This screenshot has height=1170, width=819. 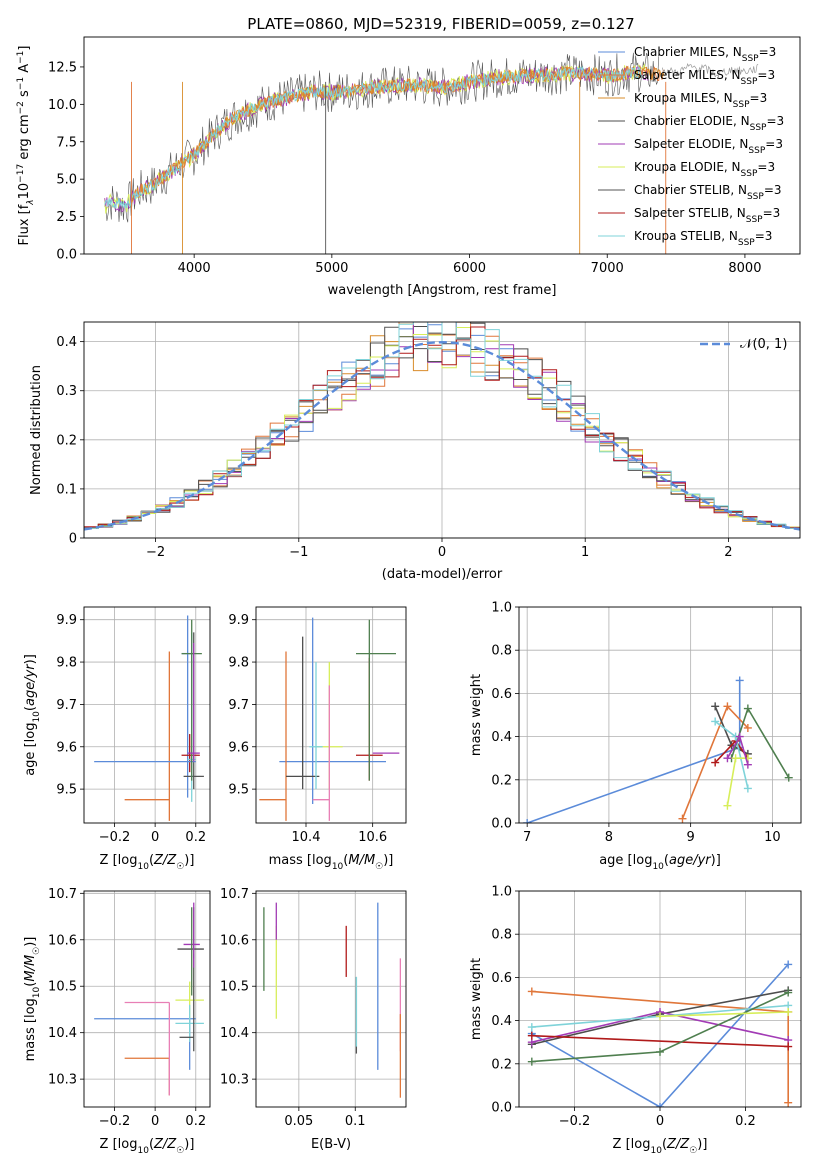 I want to click on legend-entry: Chabrier ELODIE, NSSP=3, so click(x=709, y=123).